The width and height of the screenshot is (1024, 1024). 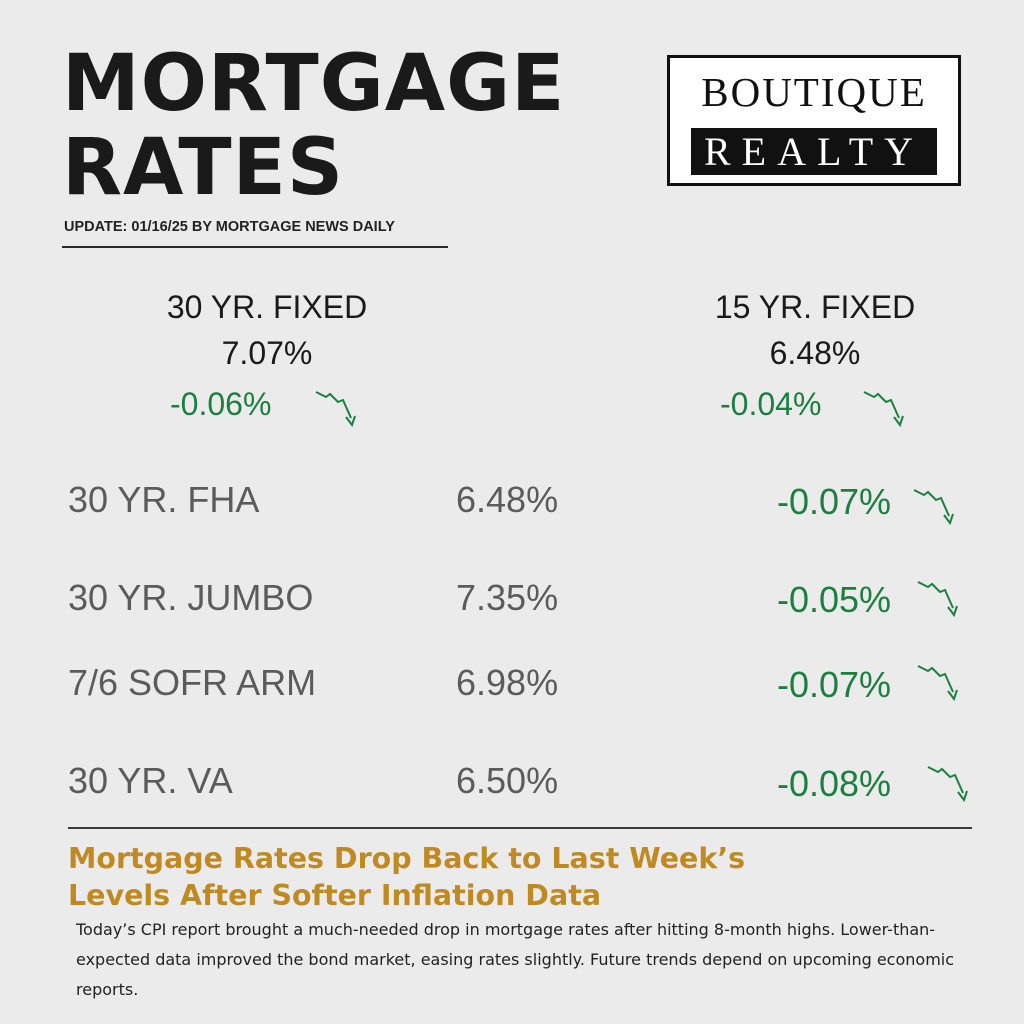 What do you see at coordinates (815, 330) in the screenshot?
I see `featured-rate-15yr-fixed: 15 YR. FIXED 6.48%` at bounding box center [815, 330].